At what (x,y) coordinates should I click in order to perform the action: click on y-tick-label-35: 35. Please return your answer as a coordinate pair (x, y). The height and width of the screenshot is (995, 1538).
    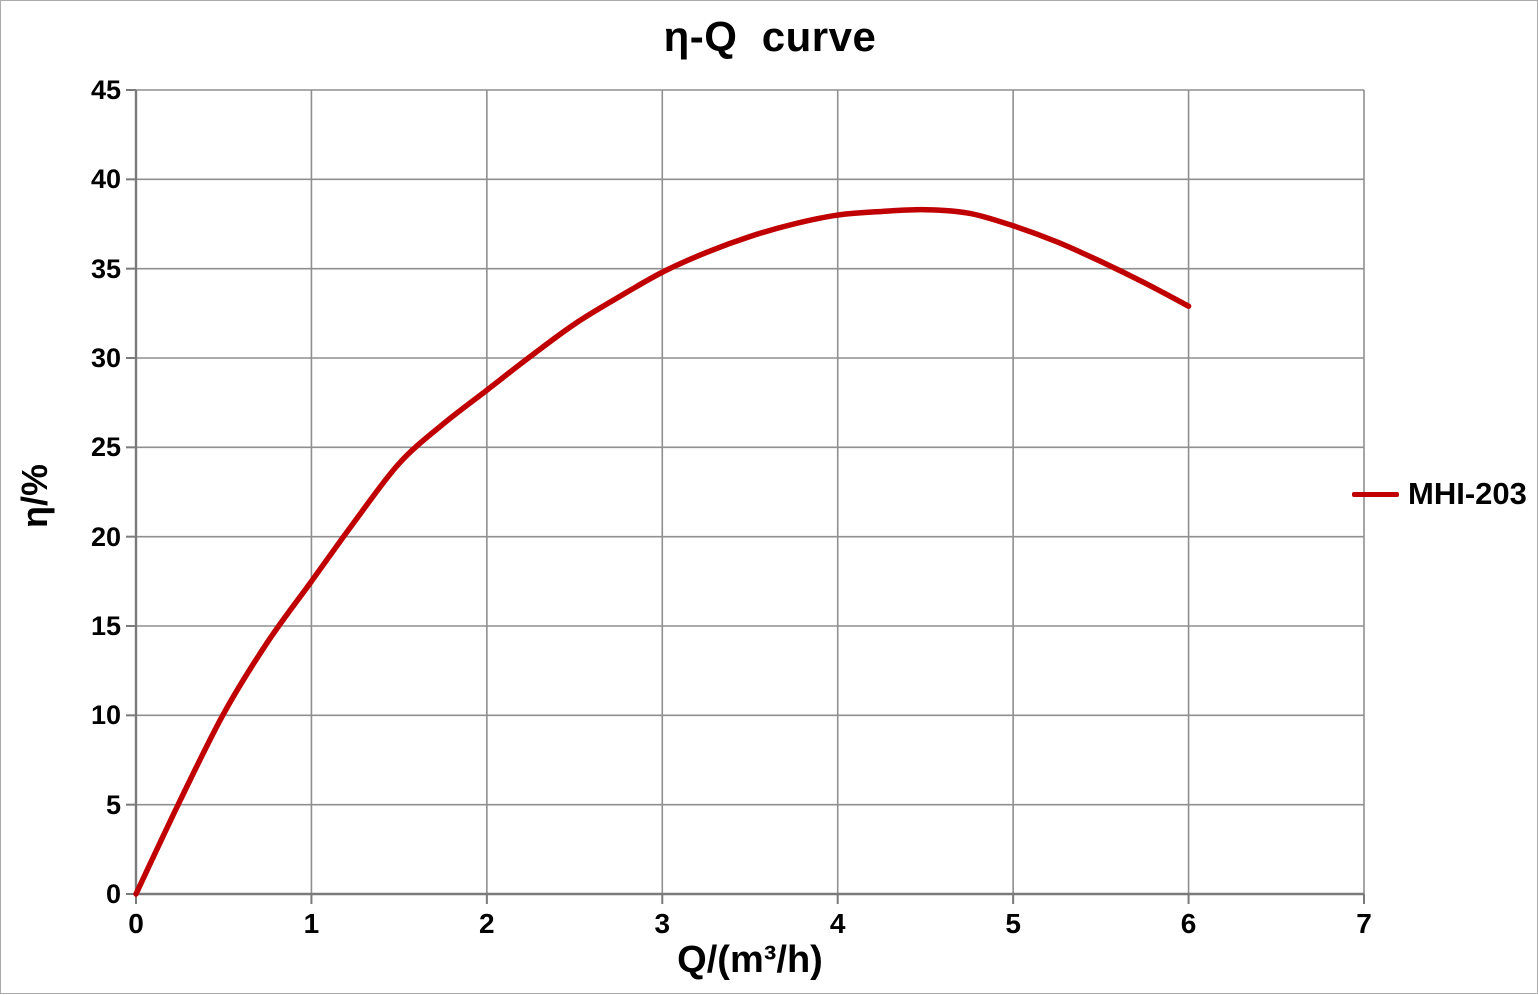
    Looking at the image, I should click on (105, 268).